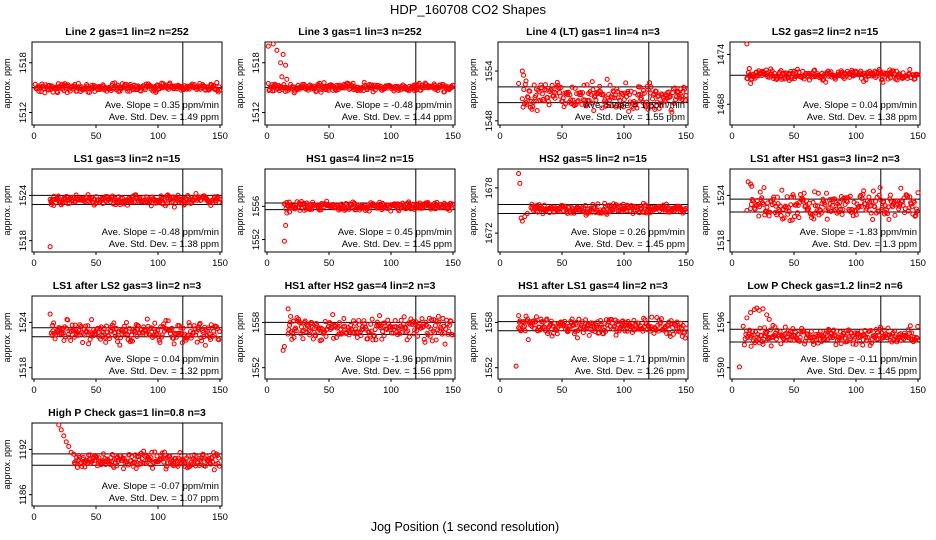  What do you see at coordinates (721, 195) in the screenshot?
I see `y-tick-label: 1524` at bounding box center [721, 195].